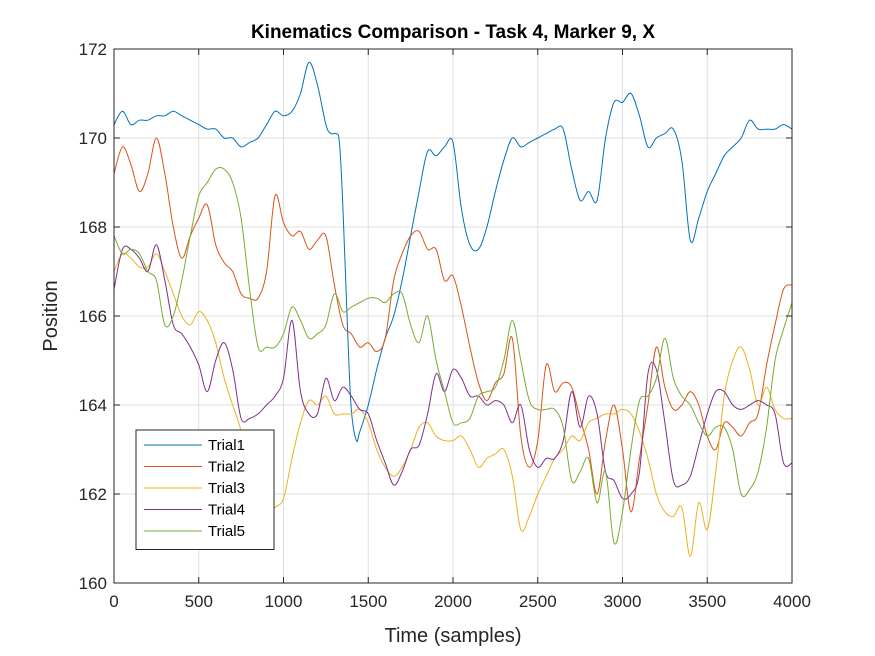 This screenshot has height=656, width=875. What do you see at coordinates (93, 316) in the screenshot?
I see `y-tick-label: 166` at bounding box center [93, 316].